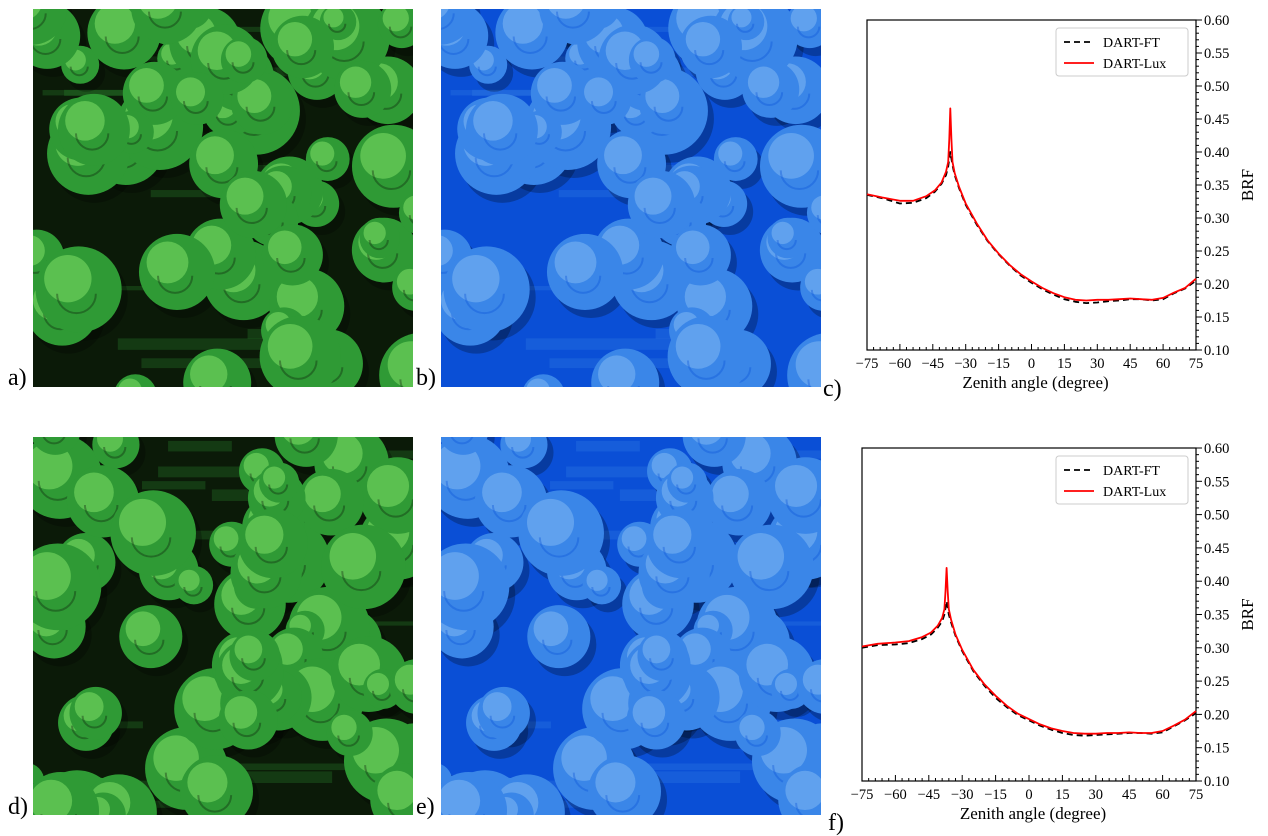 The image size is (1268, 836). What do you see at coordinates (18, 807) in the screenshot?
I see `panel-label-d: d)` at bounding box center [18, 807].